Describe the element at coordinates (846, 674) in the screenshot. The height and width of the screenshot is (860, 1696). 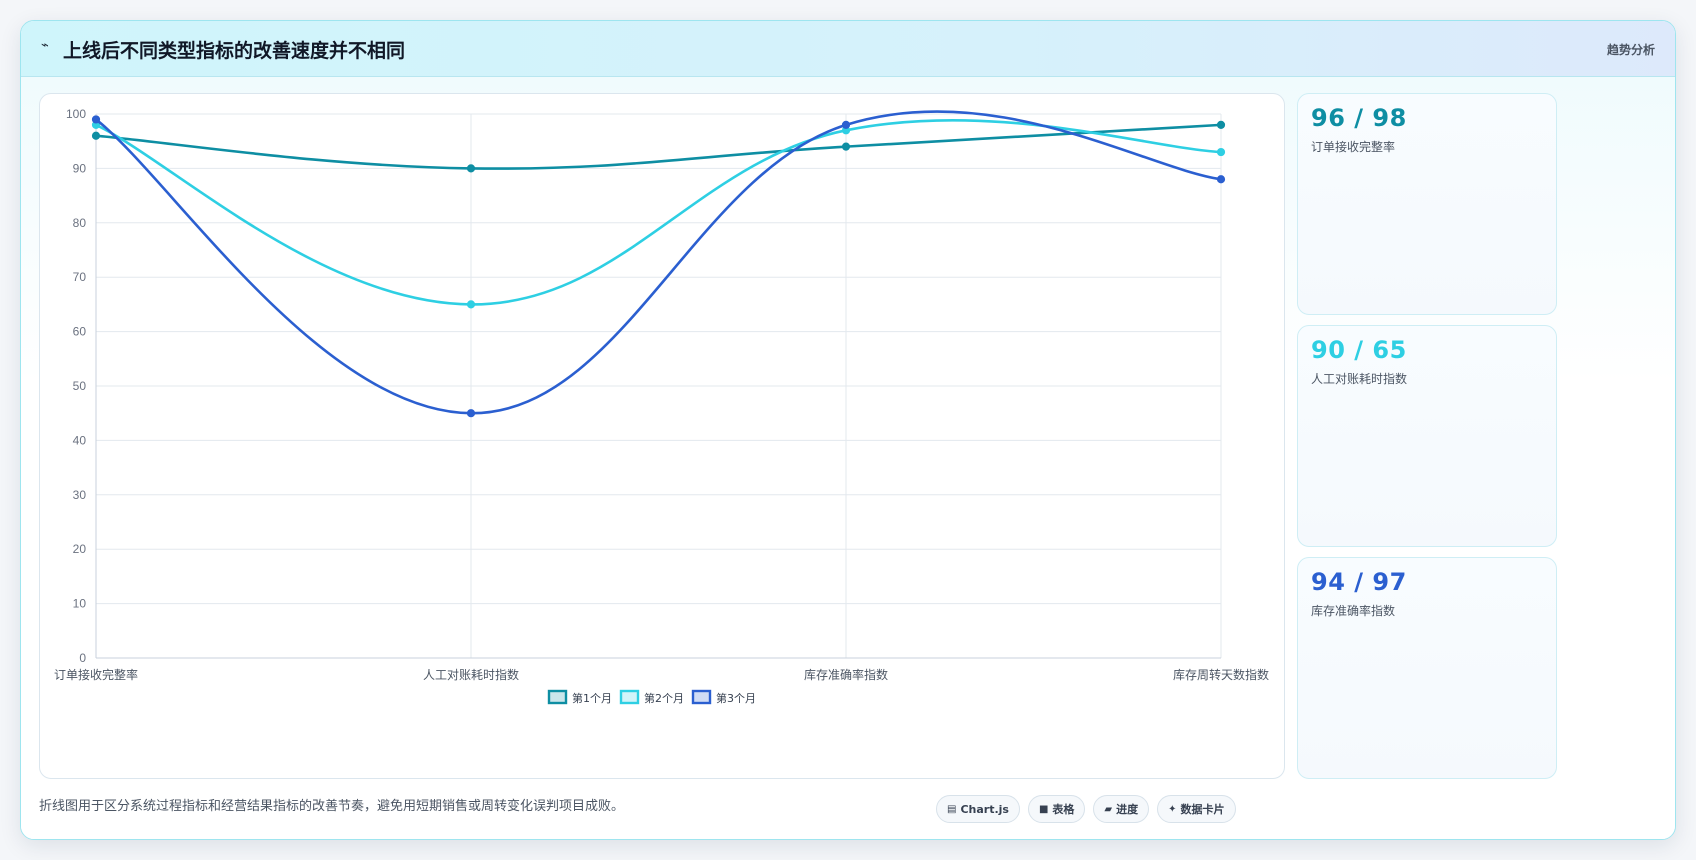
I see `x-tick-label: 库存准确率指数` at that location.